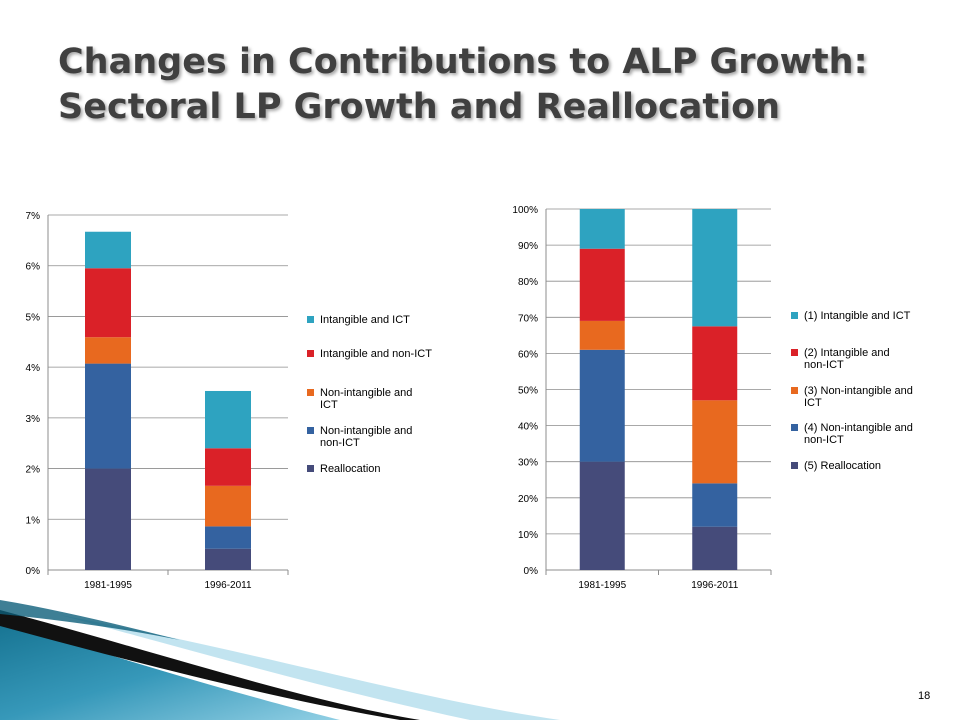 The width and height of the screenshot is (960, 720). I want to click on y-tick-label: 4%, so click(33, 368).